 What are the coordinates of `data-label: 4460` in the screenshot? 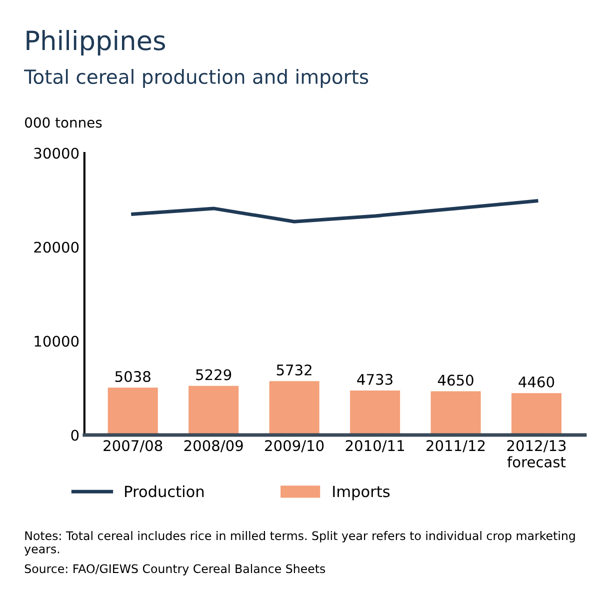 It's located at (536, 382).